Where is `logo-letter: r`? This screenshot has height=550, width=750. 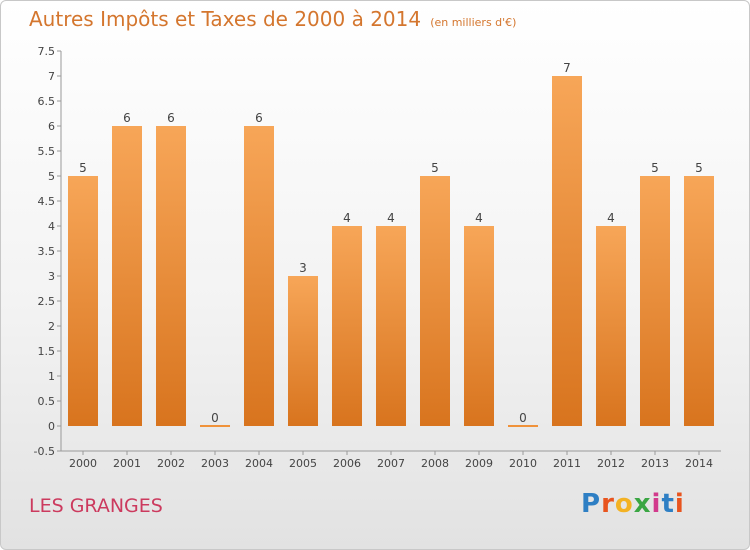
logo-letter: r is located at coordinates (608, 504).